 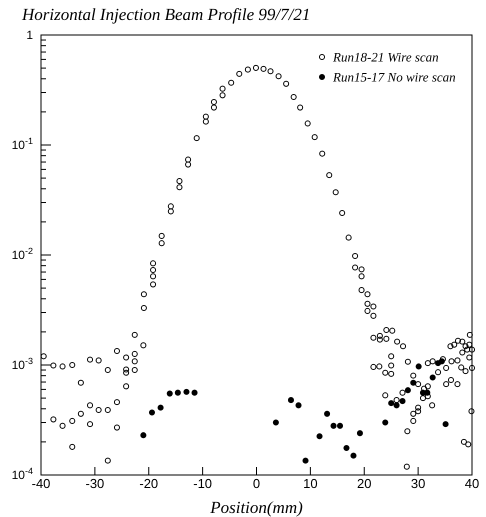 What do you see at coordinates (22, 474) in the screenshot?
I see `y-tick-label: 10$^{-4}$` at bounding box center [22, 474].